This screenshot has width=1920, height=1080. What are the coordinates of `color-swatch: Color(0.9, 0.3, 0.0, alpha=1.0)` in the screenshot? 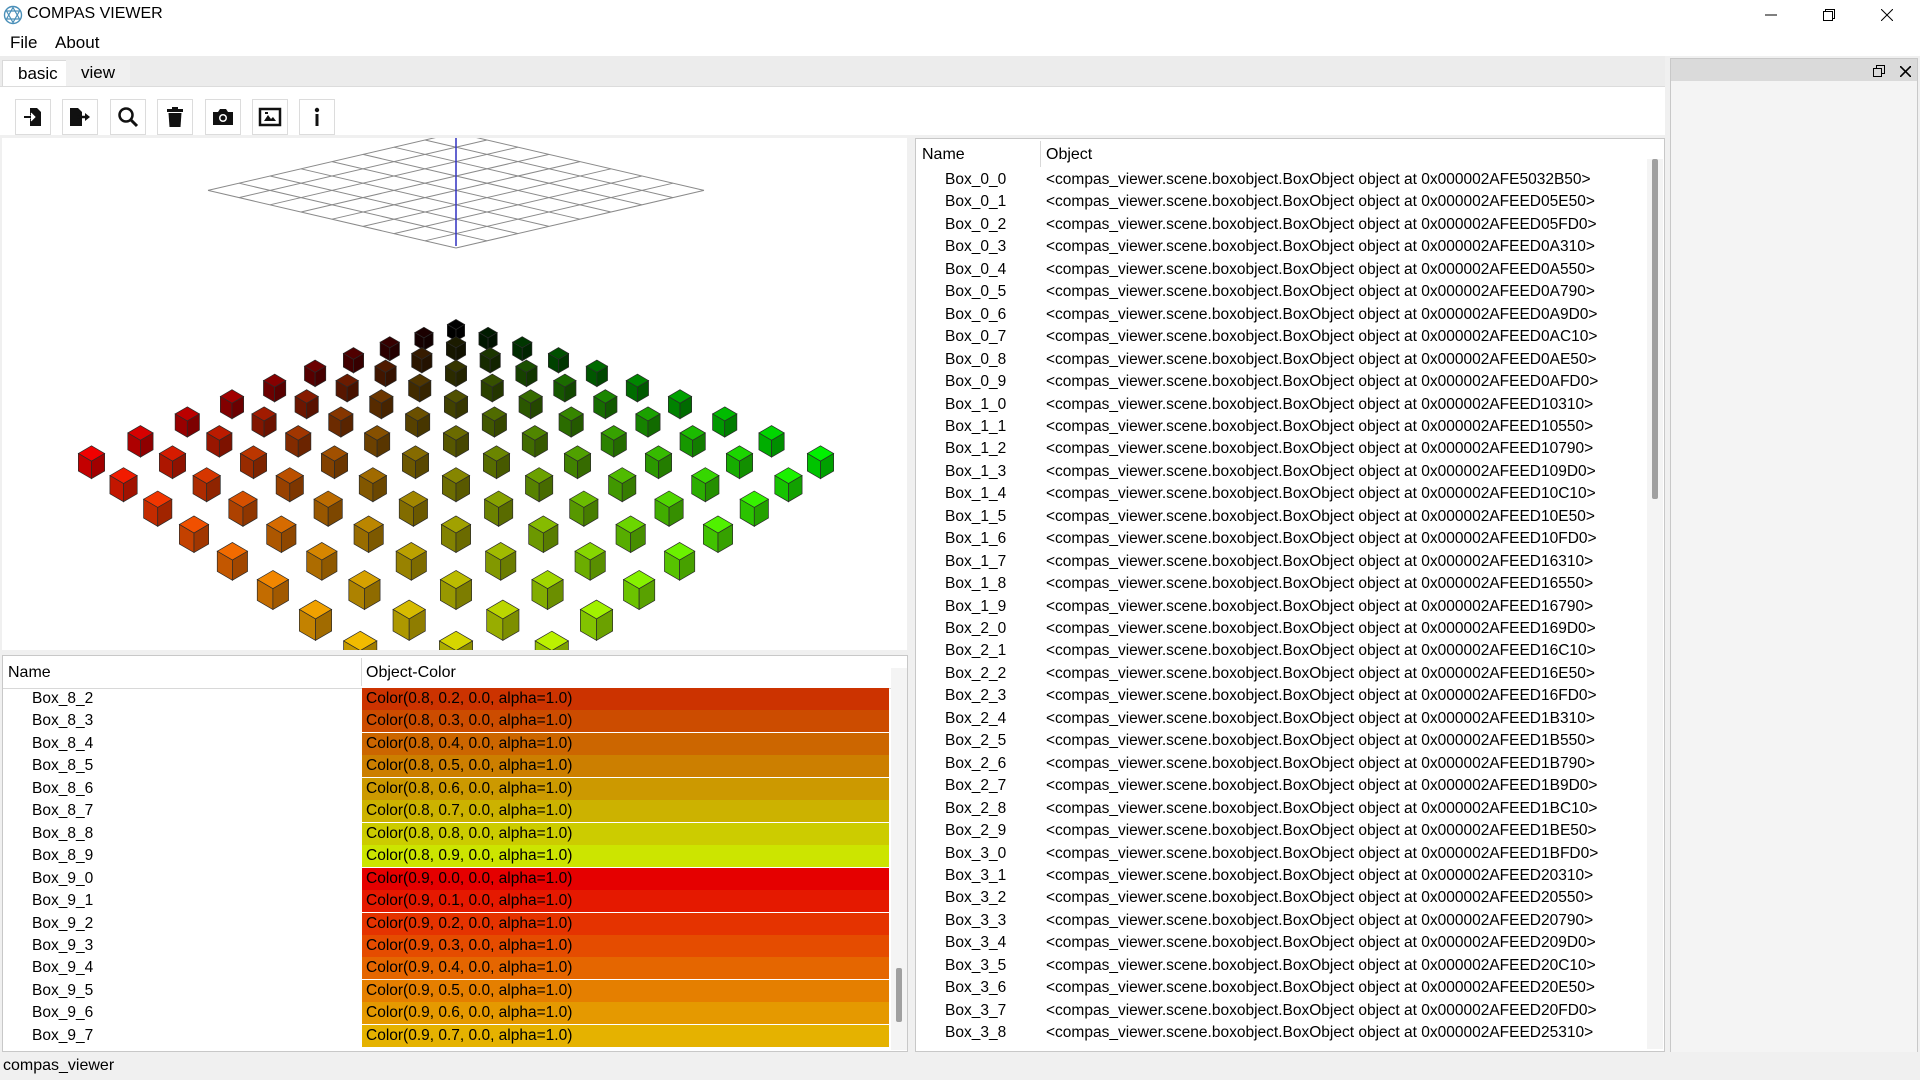 It's located at (625, 945).